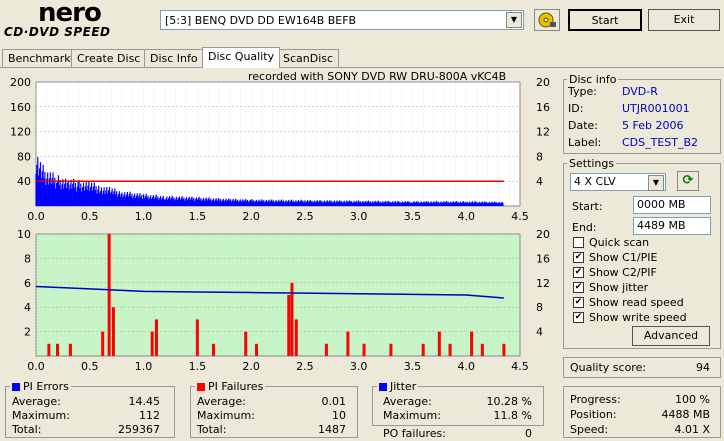 The height and width of the screenshot is (441, 724). I want to click on tab-disc-info: Disc Info, so click(174, 58).